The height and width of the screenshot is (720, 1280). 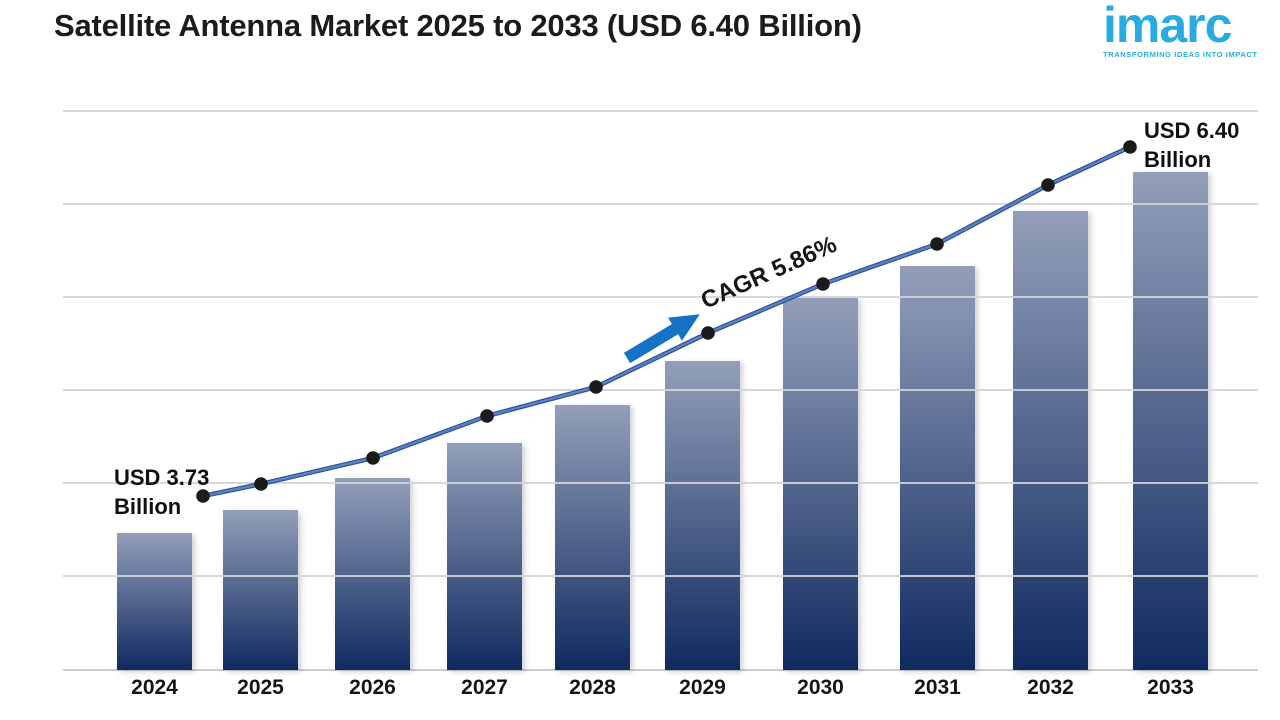 What do you see at coordinates (937, 468) in the screenshot?
I see `bar-2031` at bounding box center [937, 468].